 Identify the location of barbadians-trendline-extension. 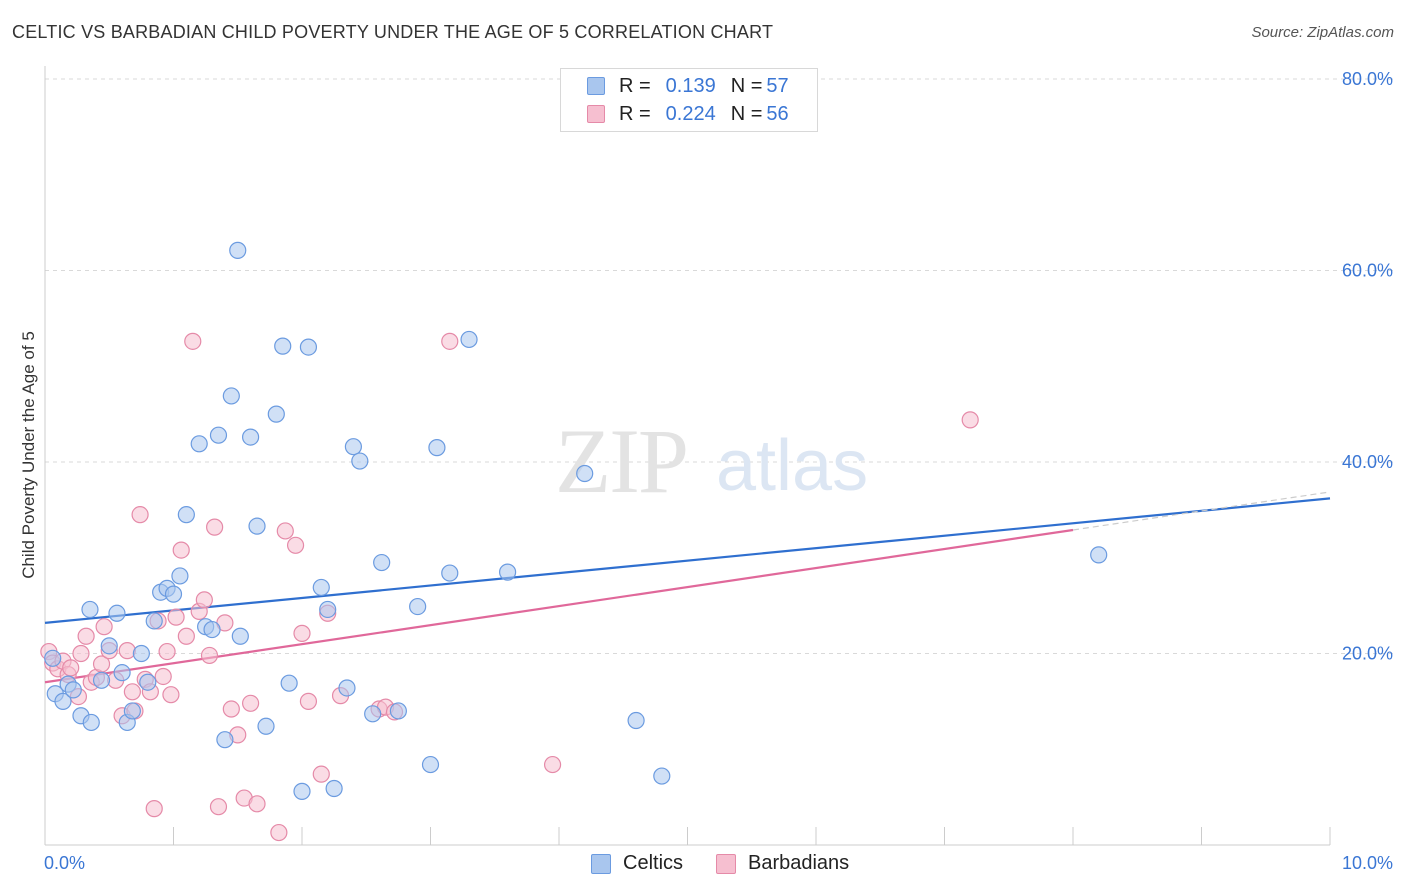
(1201, 511).